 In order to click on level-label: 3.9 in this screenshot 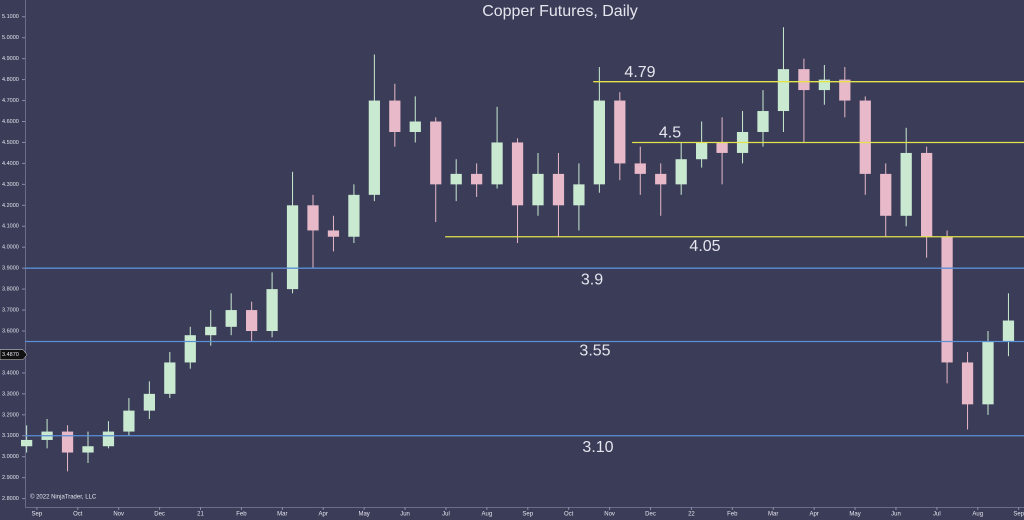, I will do `click(592, 279)`.